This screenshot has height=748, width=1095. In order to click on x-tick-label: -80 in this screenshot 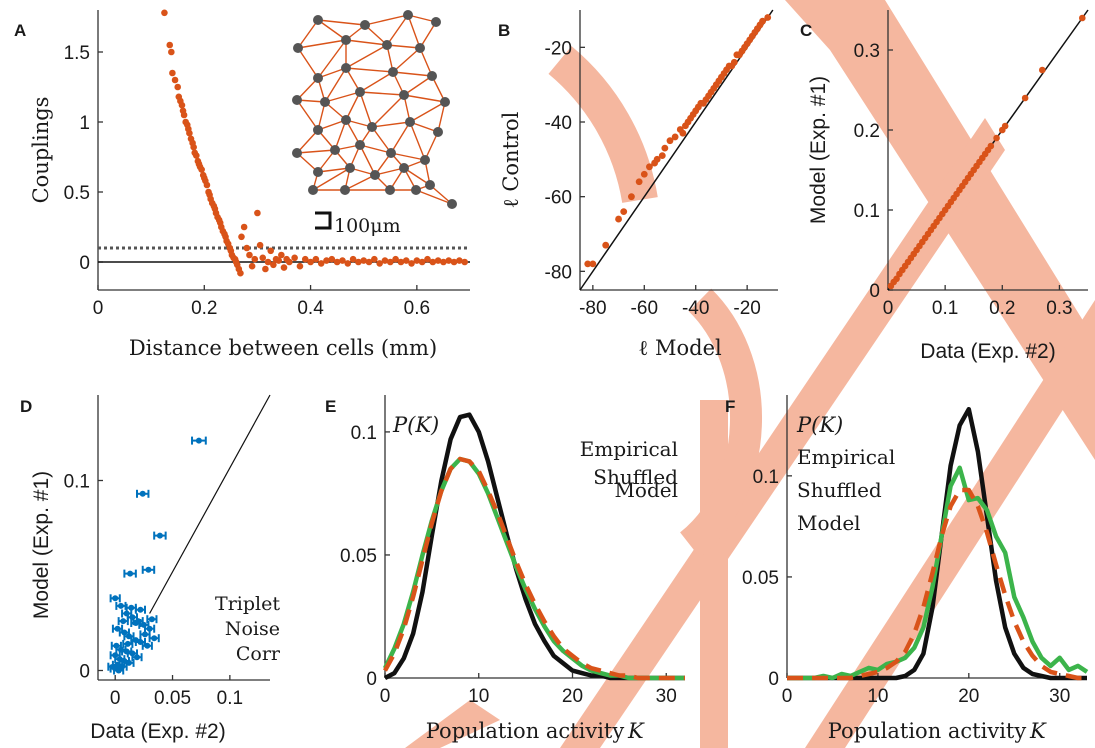, I will do `click(592, 308)`.